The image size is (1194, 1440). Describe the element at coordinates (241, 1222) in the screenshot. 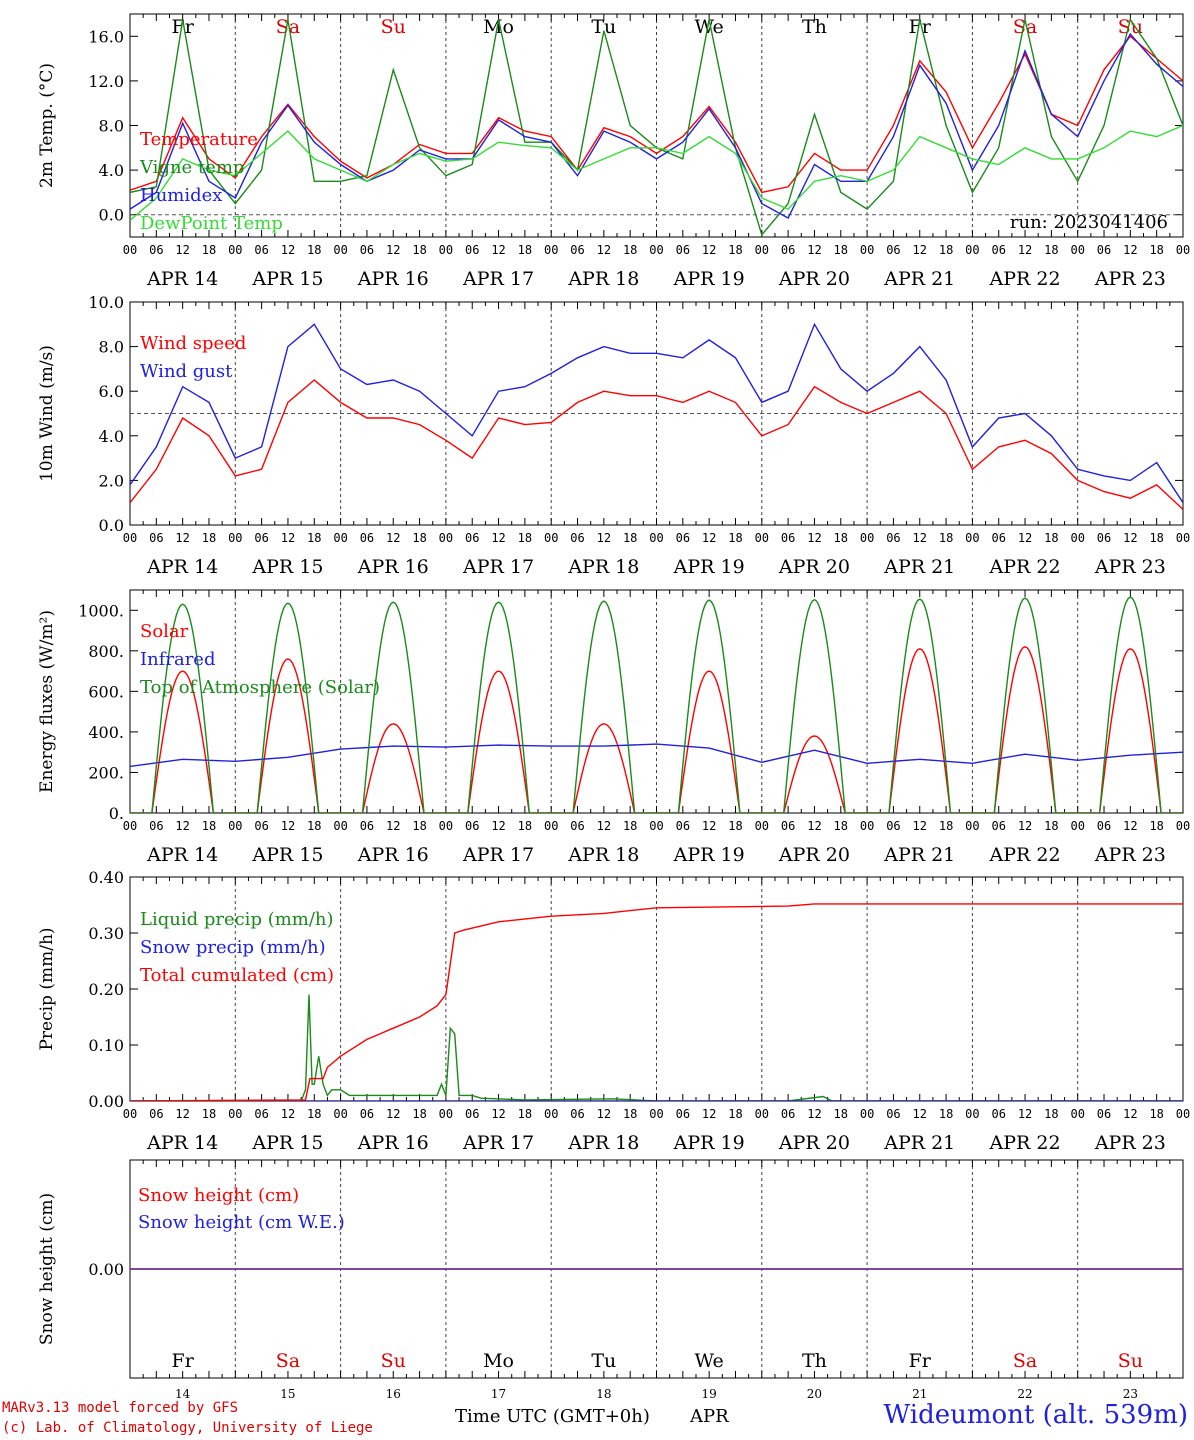

I see `legend-entry: Snow height (cm W.E.)` at that location.